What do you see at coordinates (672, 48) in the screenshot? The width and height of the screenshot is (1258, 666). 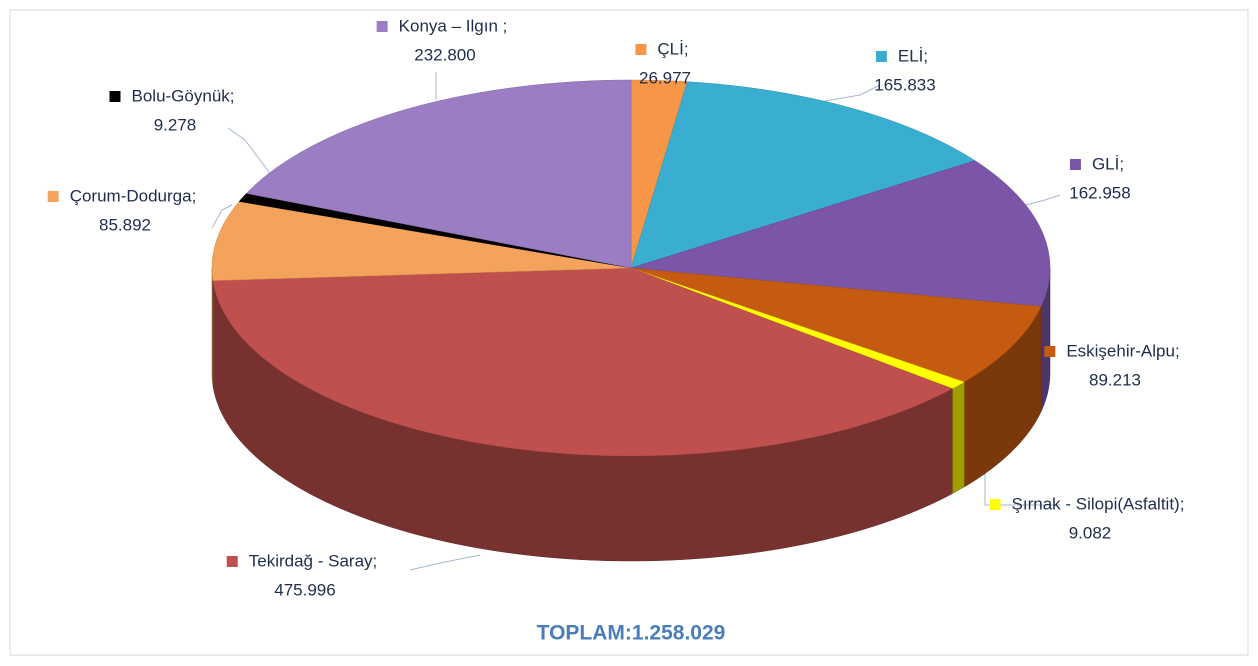 I see `category-label: ÇLİ;` at bounding box center [672, 48].